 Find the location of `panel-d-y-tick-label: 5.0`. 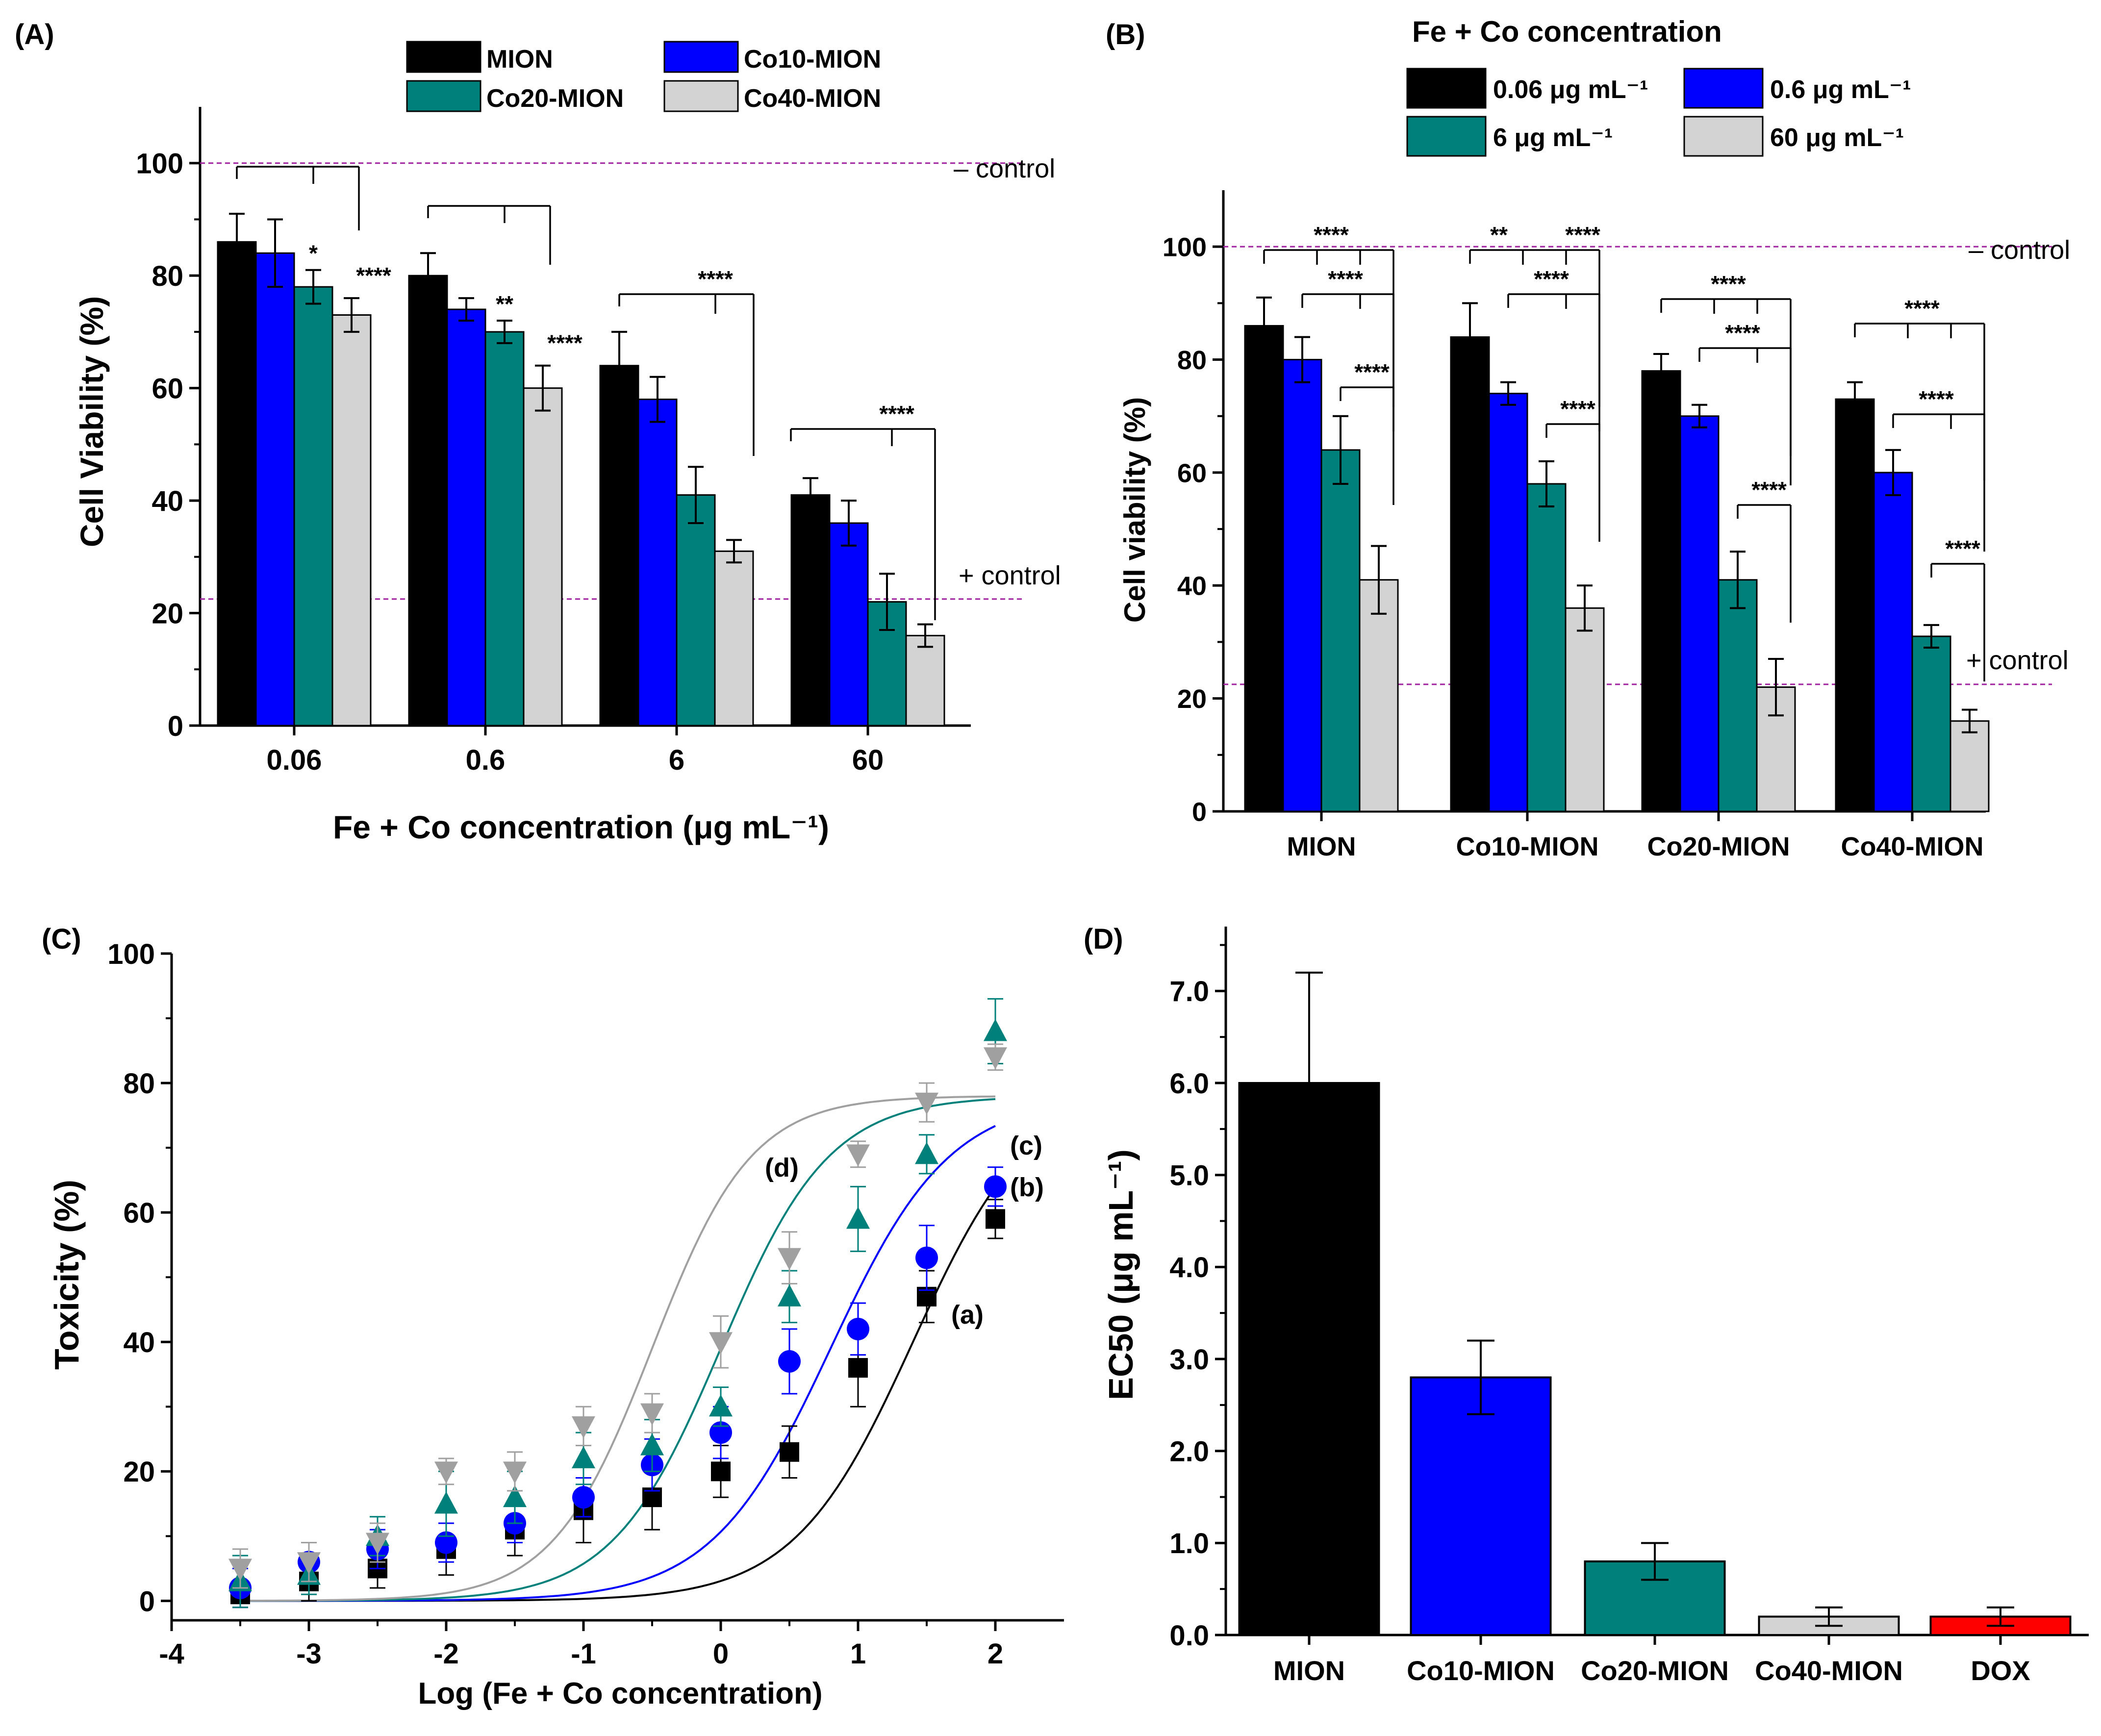

panel-d-y-tick-label: 5.0 is located at coordinates (1189, 1176).